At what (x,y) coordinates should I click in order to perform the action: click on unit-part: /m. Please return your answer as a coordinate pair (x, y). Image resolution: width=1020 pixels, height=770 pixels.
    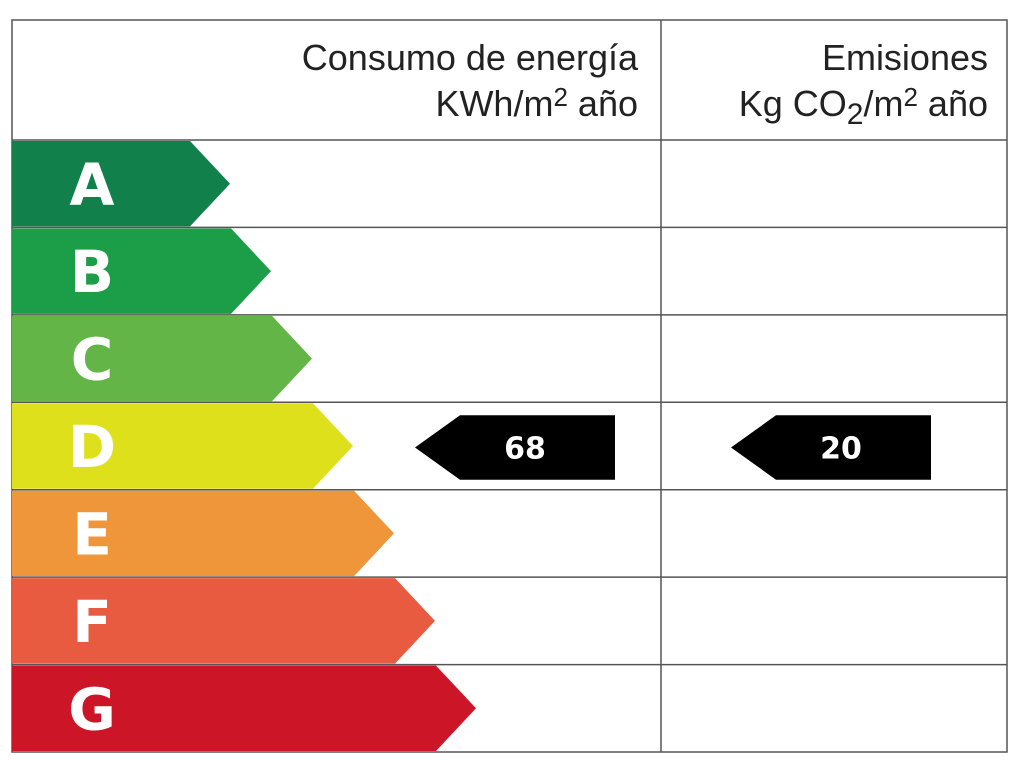
    Looking at the image, I should click on (883, 103).